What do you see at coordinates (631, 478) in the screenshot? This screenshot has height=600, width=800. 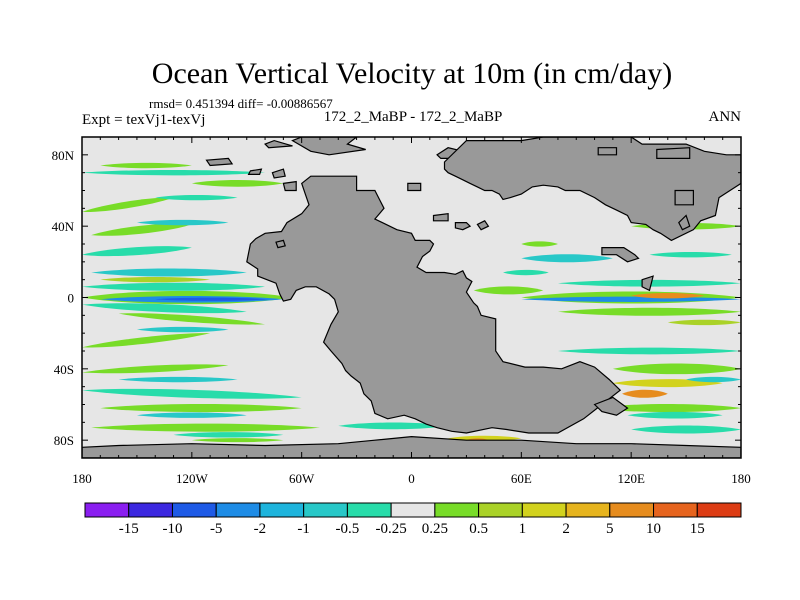 I see `x-tick-label: 120E` at bounding box center [631, 478].